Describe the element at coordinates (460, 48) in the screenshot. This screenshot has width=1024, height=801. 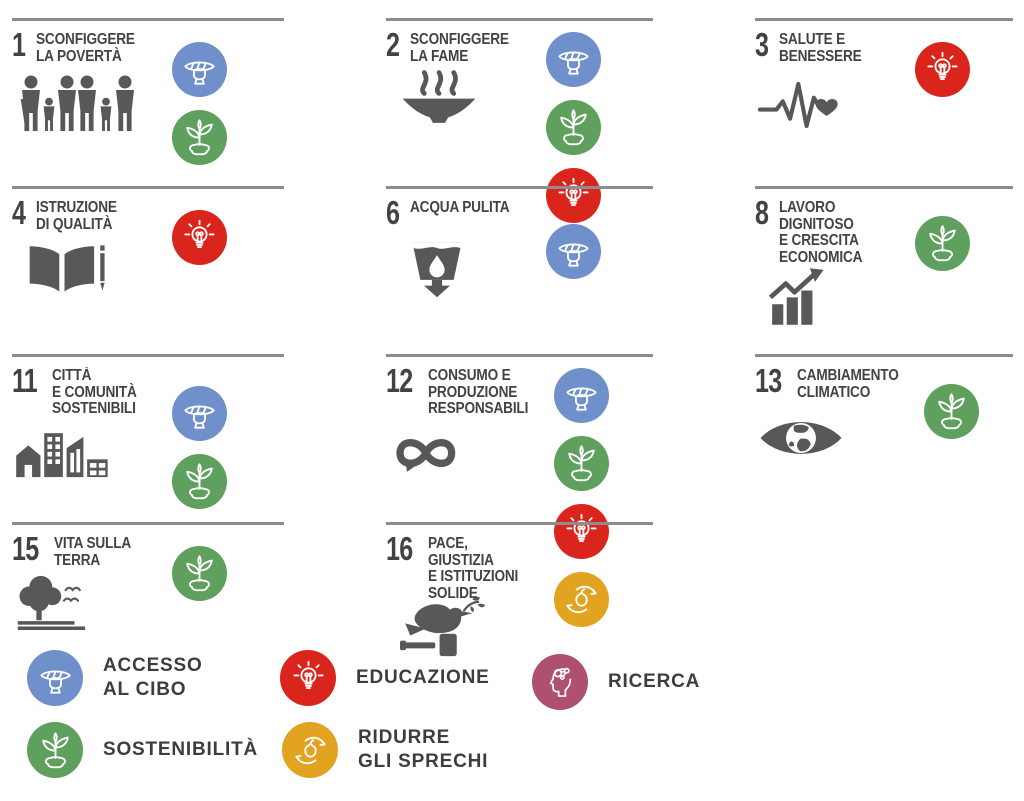
I see `goal-title: SCONFIGGERE LA FAME` at that location.